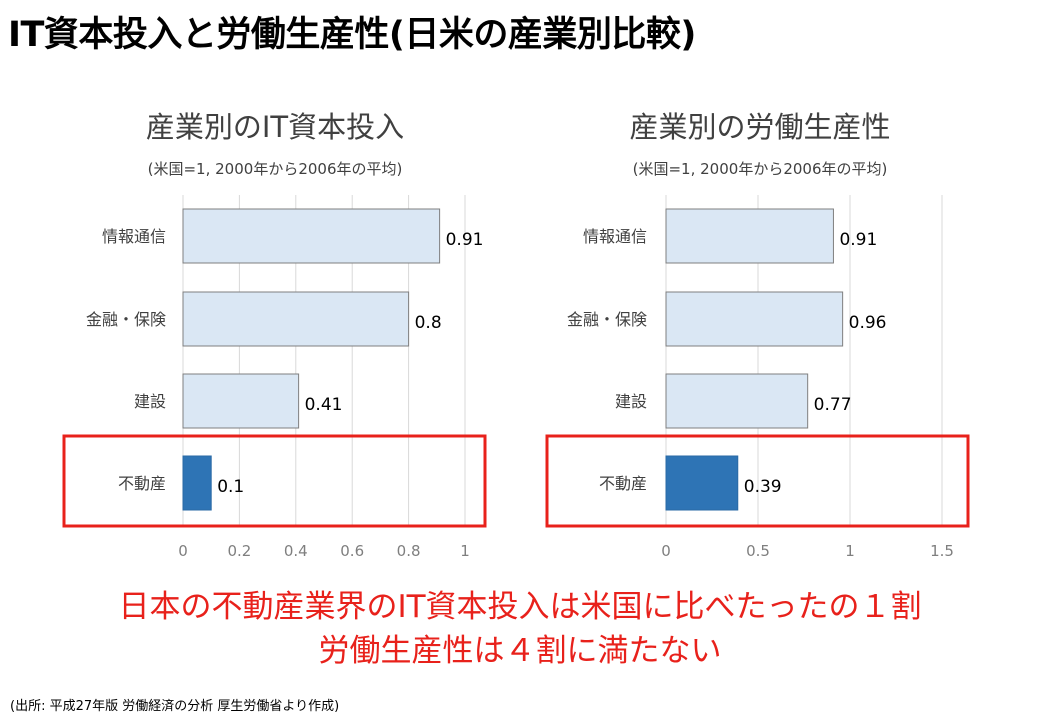  What do you see at coordinates (868, 323) in the screenshot?
I see `data-label: 0.96` at bounding box center [868, 323].